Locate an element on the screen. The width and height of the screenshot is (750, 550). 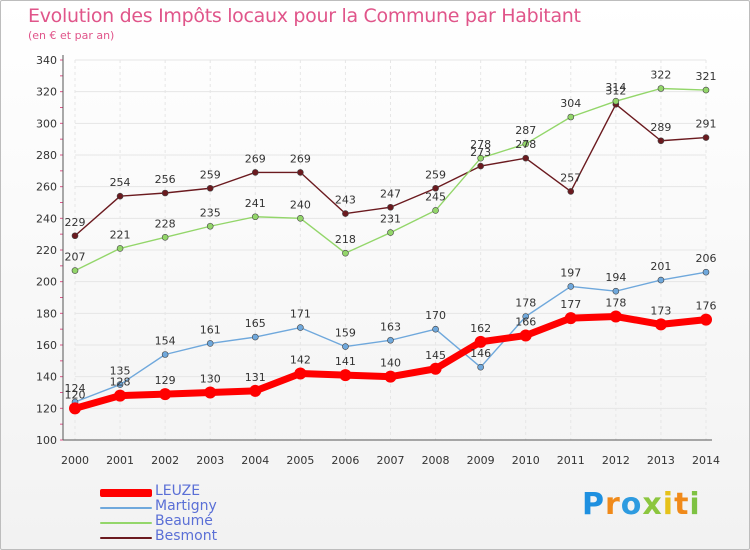
x-tick-label: 2012 is located at coordinates (616, 460).